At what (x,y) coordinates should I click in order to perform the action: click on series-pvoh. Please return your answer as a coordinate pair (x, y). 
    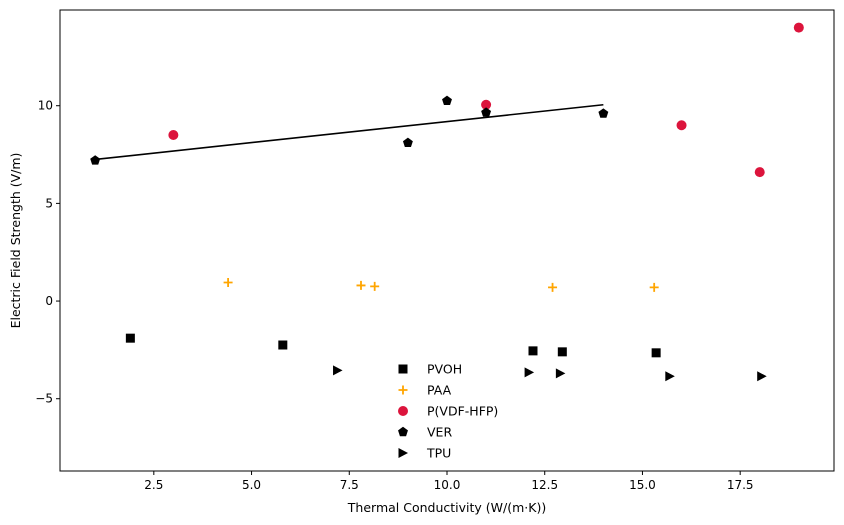
    Looking at the image, I should click on (393, 345).